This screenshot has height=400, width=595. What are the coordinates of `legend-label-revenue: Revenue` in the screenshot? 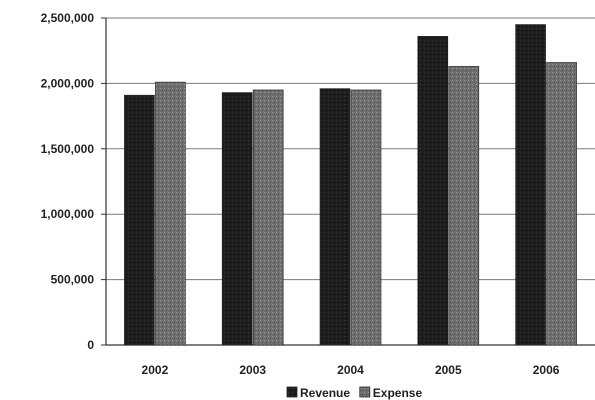 It's located at (325, 393).